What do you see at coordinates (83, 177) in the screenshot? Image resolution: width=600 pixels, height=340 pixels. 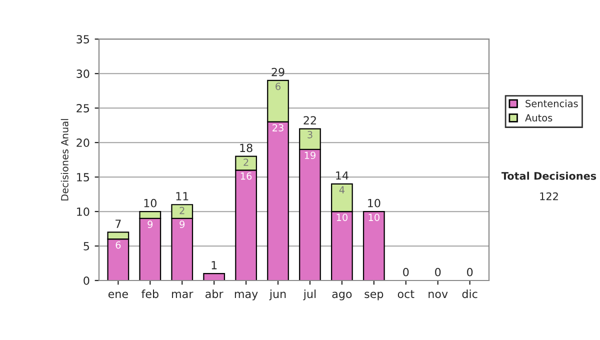 I see `y-tick-label: 15` at bounding box center [83, 177].